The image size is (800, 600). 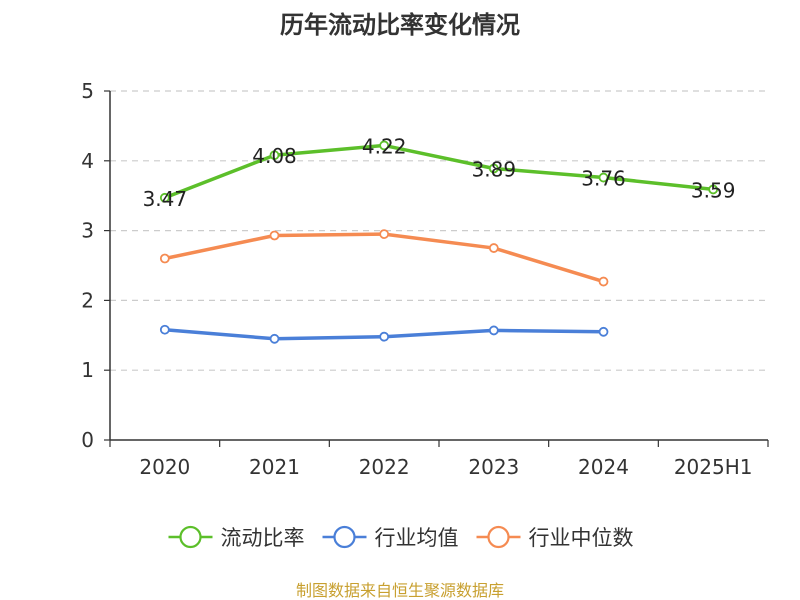 I want to click on data-label: 4.22, so click(x=384, y=146).